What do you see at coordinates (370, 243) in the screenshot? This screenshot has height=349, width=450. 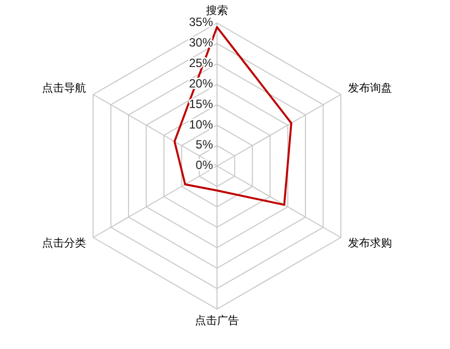 I see `spoke-label: 发布求购` at bounding box center [370, 243].